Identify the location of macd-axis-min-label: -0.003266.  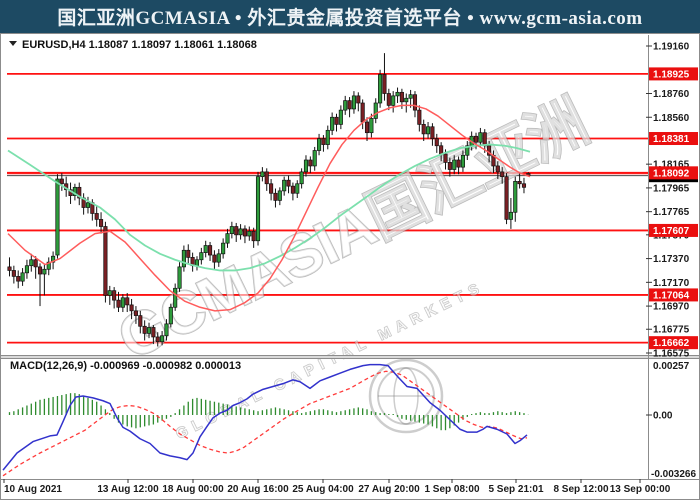
(673, 474).